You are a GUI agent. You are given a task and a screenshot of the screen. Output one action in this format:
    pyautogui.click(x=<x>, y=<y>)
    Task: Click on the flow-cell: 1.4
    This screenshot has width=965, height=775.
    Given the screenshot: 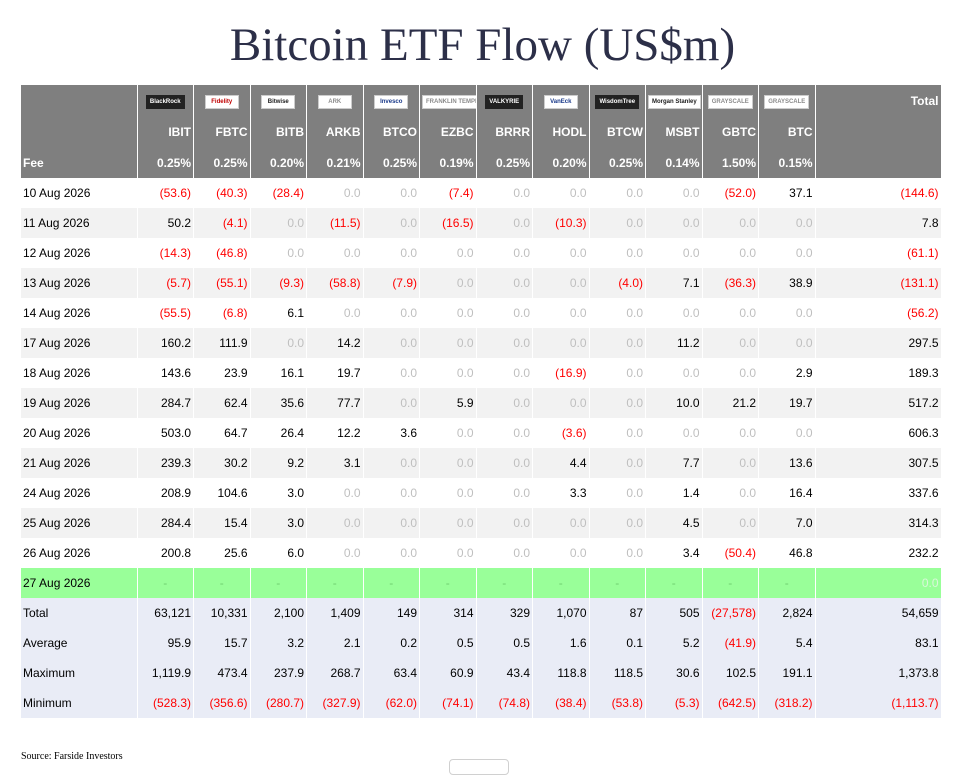 What is the action you would take?
    pyautogui.click(x=674, y=493)
    